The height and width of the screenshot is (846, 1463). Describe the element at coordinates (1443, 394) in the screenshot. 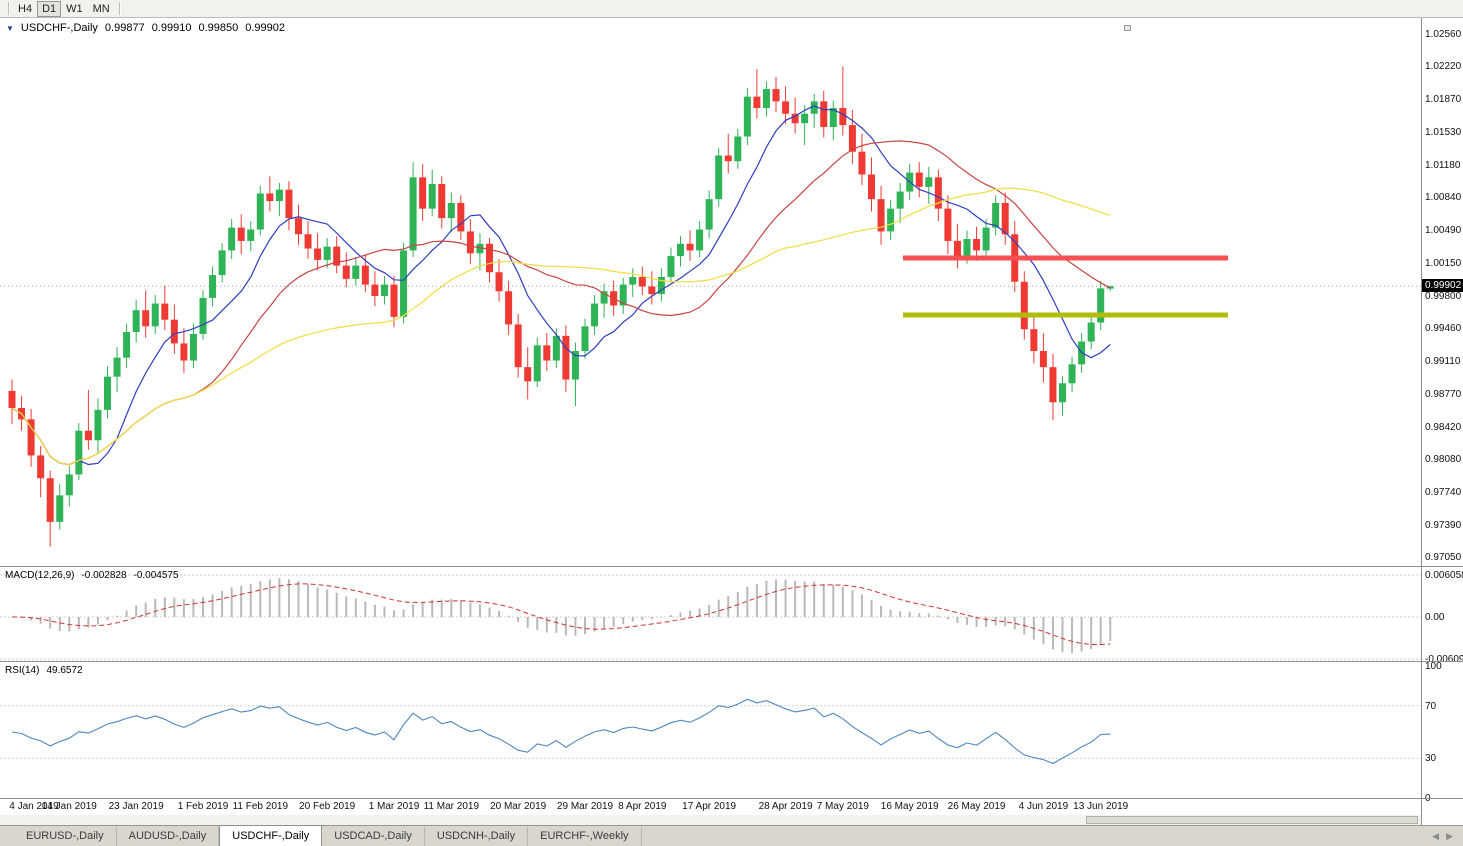

I see `axis-label: 0.98770` at that location.